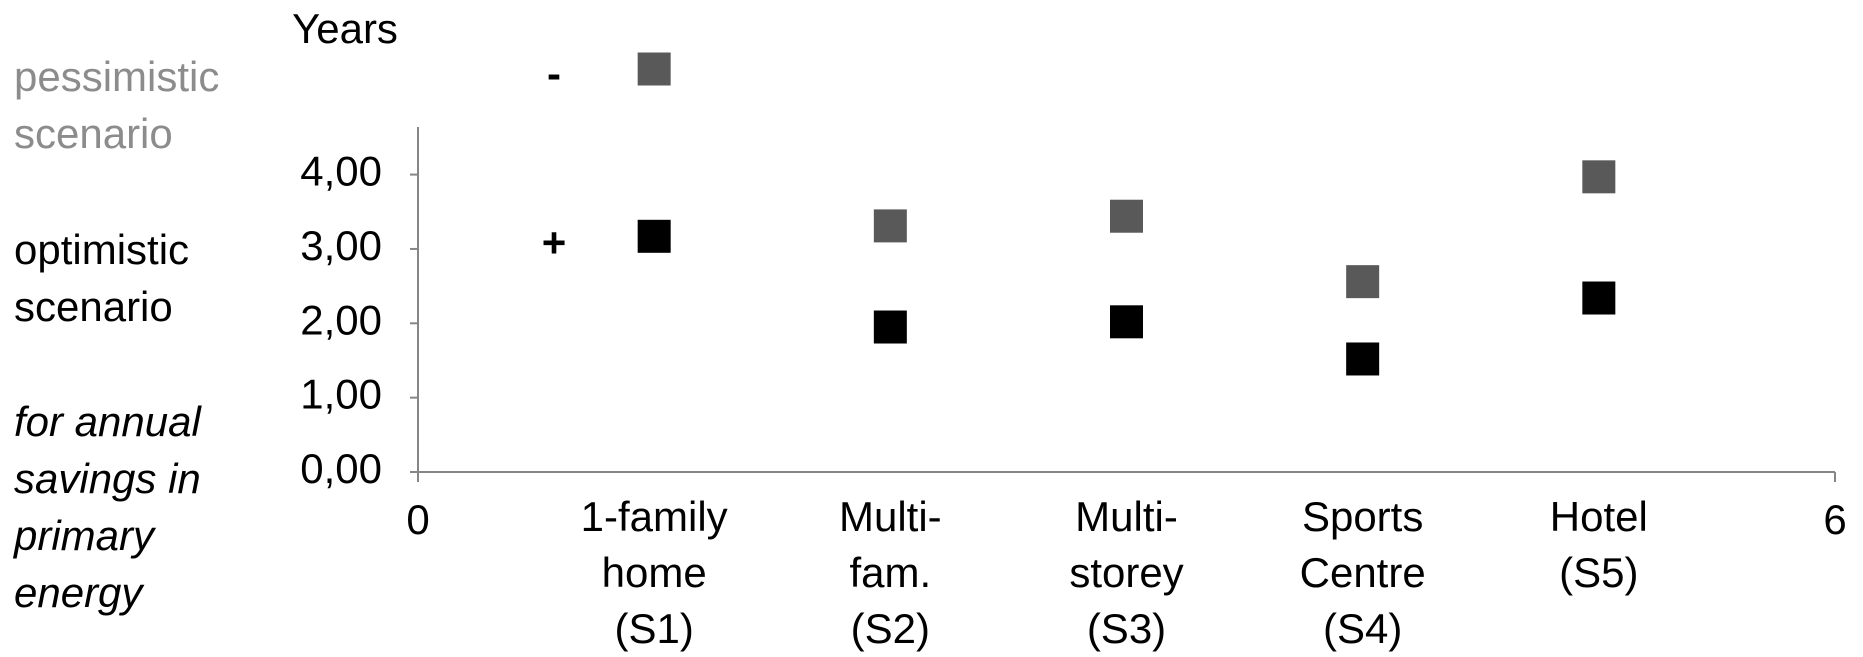  Describe the element at coordinates (107, 507) in the screenshot. I see `note: for annual savings in primary energy` at that location.